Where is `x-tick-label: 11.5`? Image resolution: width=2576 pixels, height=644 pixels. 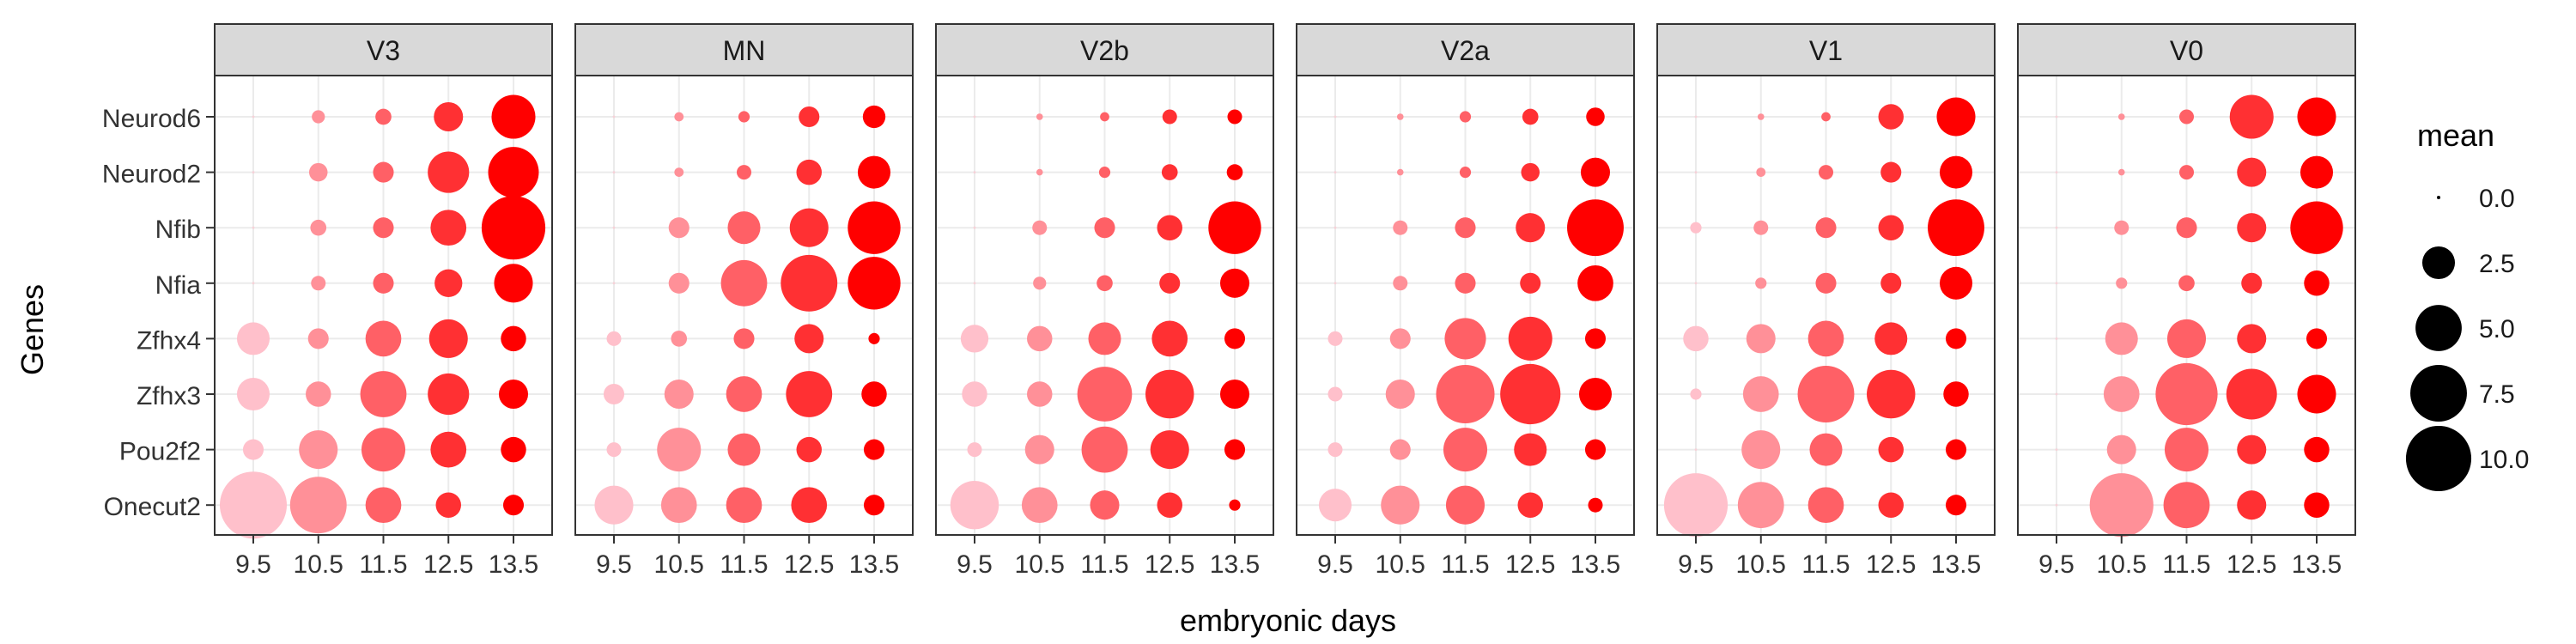
x-tick-label: 11.5 is located at coordinates (1465, 565).